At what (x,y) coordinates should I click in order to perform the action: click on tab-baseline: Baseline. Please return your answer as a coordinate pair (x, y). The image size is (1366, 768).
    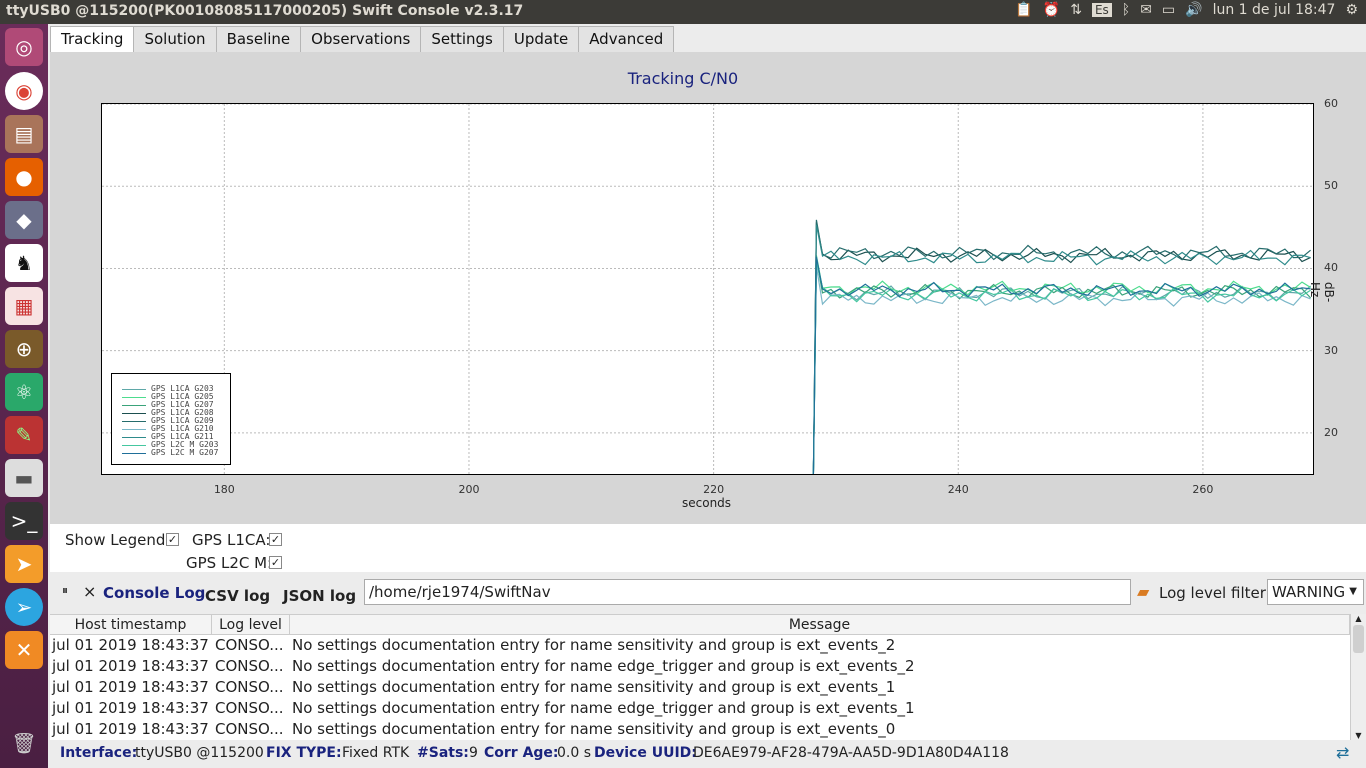
    Looking at the image, I should click on (258, 39).